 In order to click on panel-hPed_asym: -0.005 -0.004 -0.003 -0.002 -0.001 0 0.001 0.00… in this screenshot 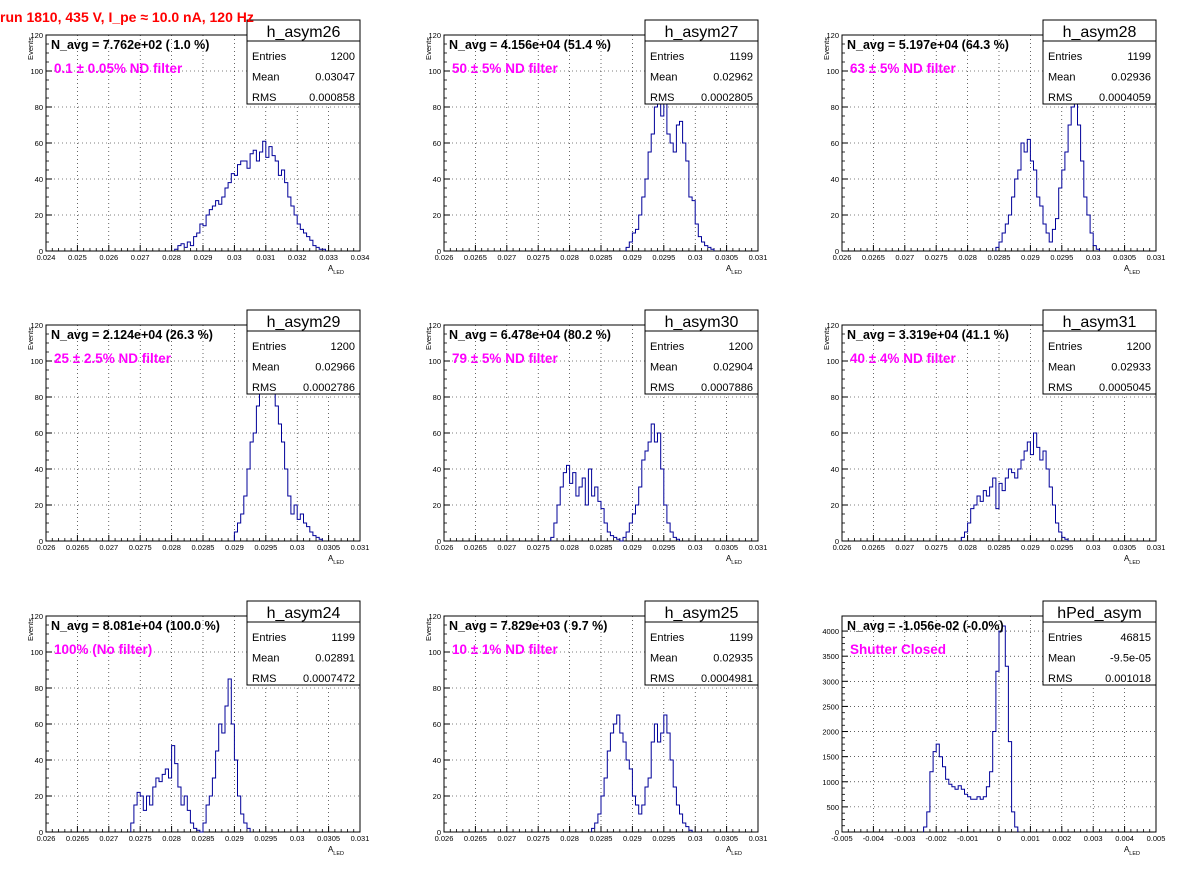, I will do `click(993, 728)`.